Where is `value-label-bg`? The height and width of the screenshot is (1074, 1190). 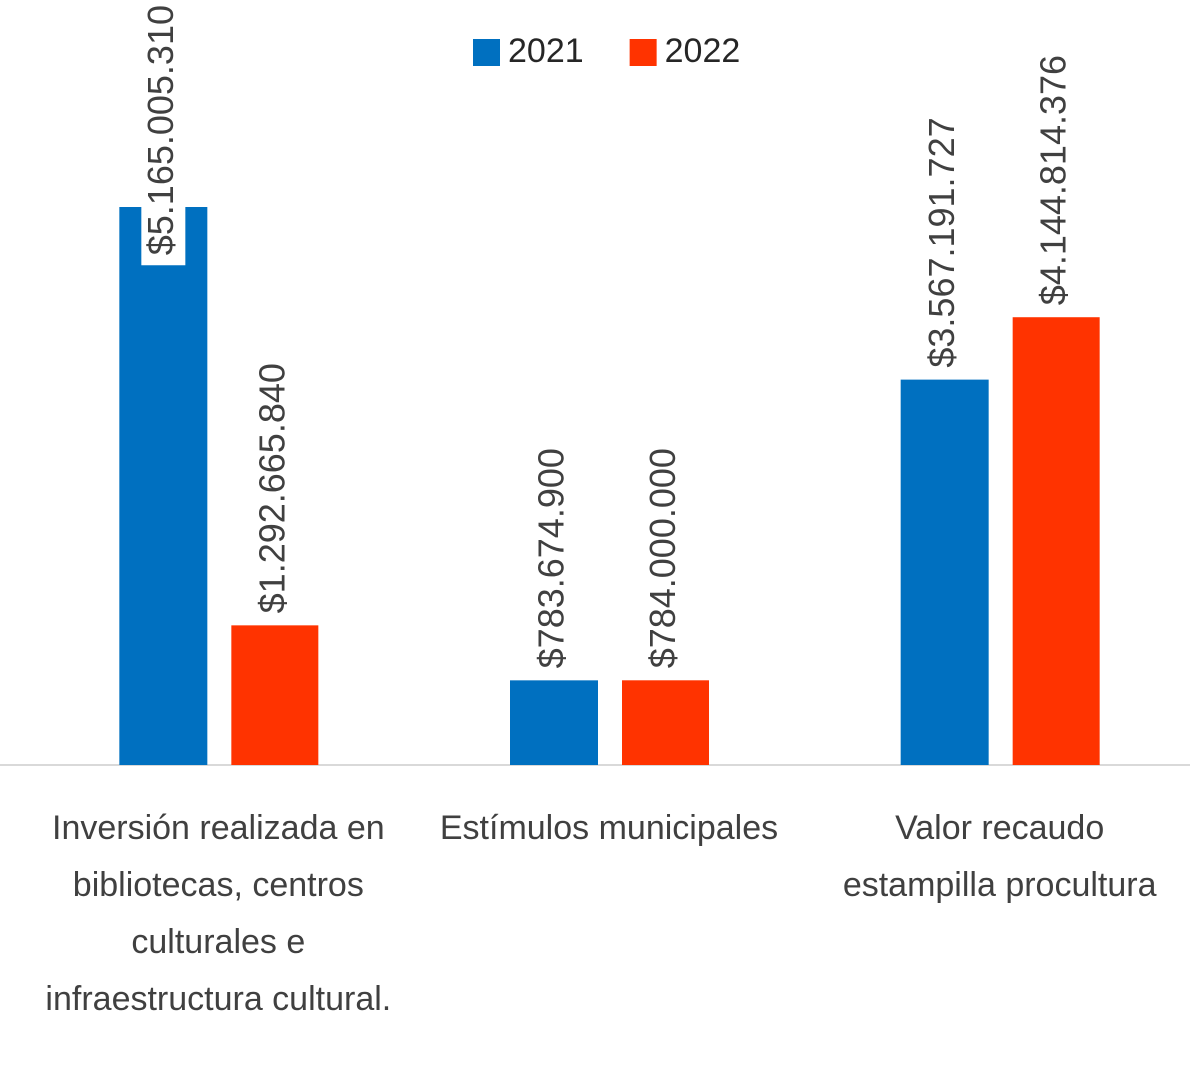 value-label-bg is located at coordinates (163, 236).